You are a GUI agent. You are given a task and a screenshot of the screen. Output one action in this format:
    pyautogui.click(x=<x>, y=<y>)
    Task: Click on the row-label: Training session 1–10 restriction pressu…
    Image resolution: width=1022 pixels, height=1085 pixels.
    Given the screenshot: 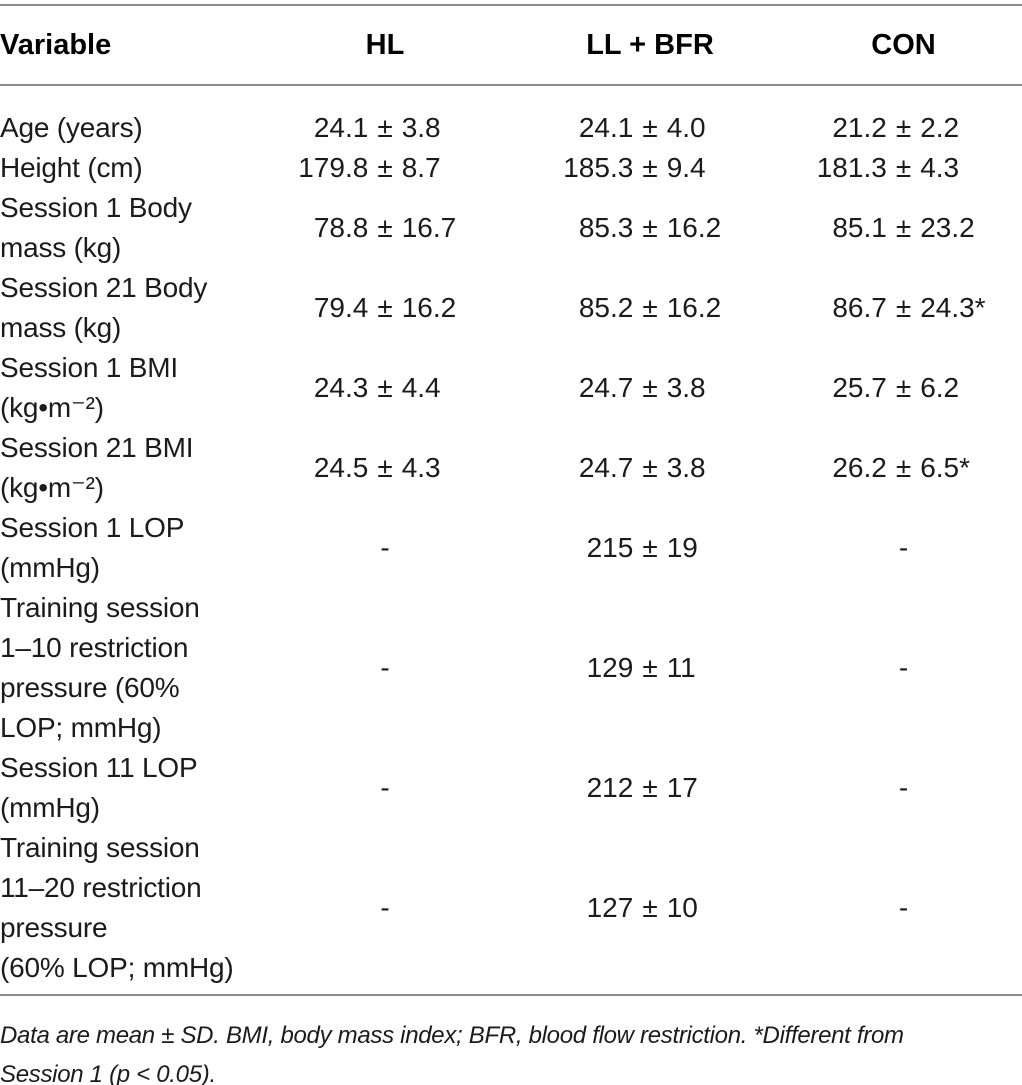 What is the action you would take?
    pyautogui.click(x=100, y=667)
    